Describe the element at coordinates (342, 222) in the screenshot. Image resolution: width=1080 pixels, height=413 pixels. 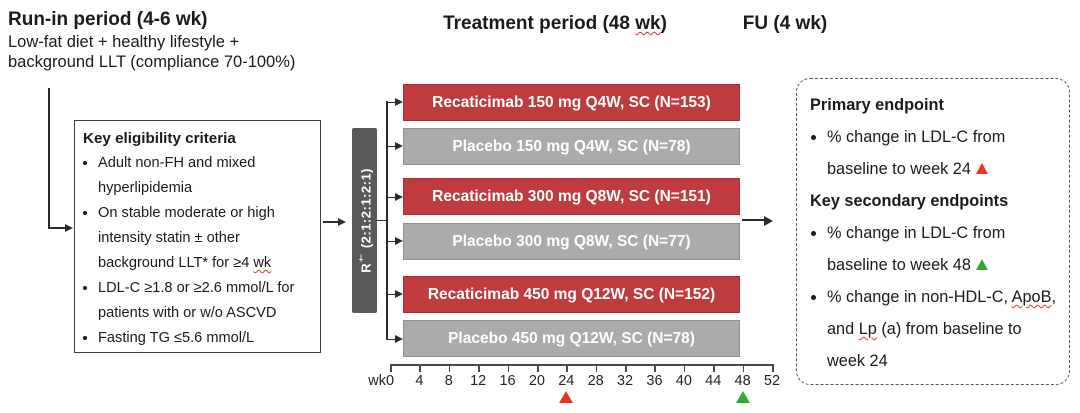
I see `arrowhead-to-randomization-icon` at that location.